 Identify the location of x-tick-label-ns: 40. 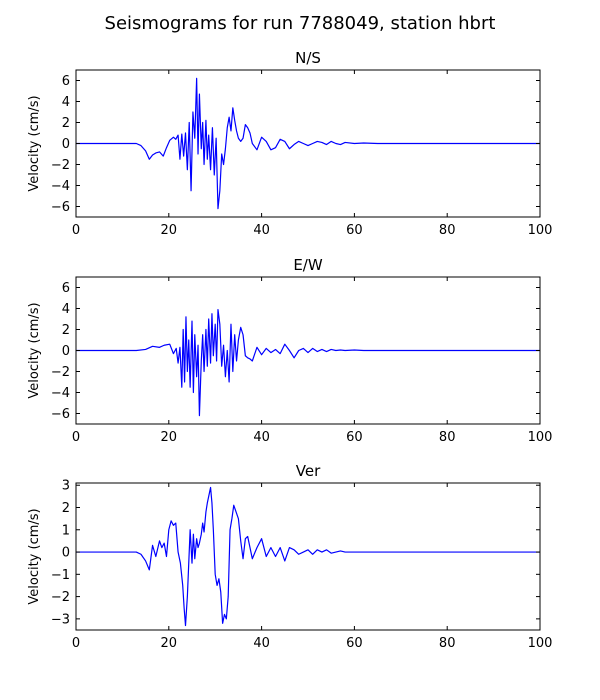
(261, 230).